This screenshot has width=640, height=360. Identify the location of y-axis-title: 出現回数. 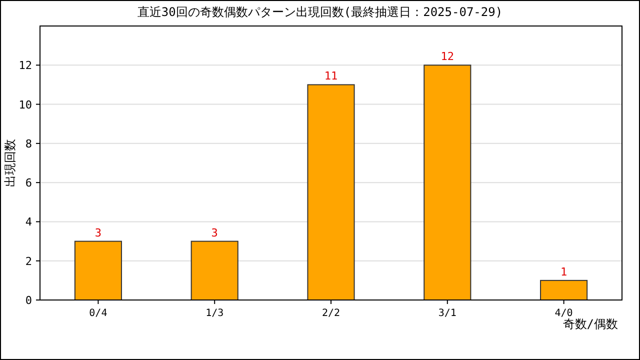
(10, 163).